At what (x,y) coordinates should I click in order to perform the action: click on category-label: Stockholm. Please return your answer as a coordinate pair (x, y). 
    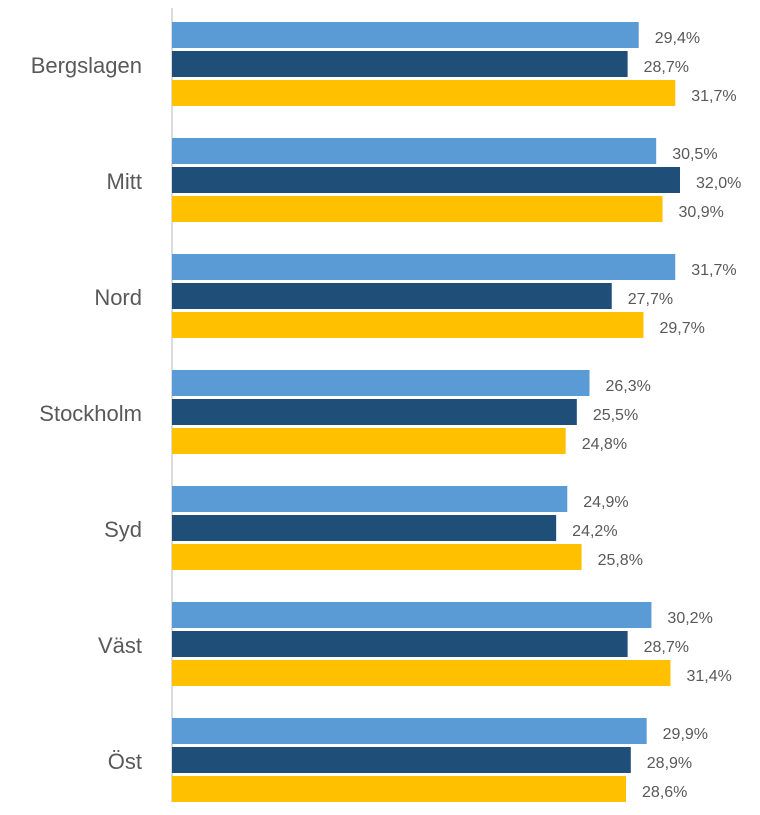
    Looking at the image, I should click on (90, 413).